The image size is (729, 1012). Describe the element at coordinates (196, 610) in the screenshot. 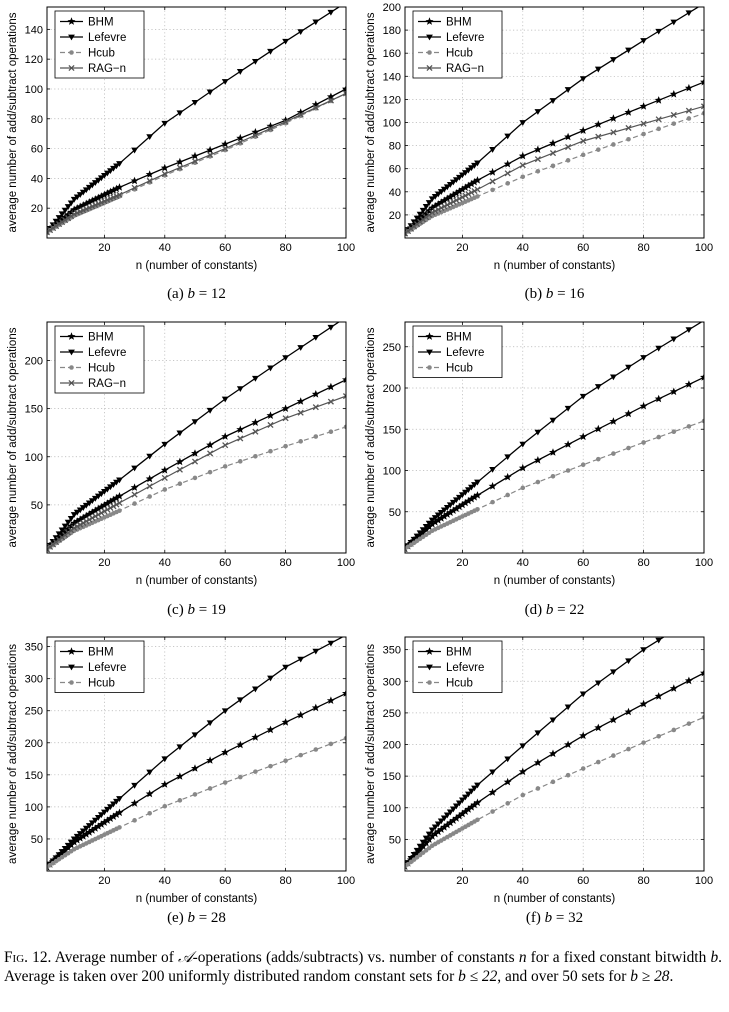

I see `subfigure-caption: (c) b = 19` at that location.